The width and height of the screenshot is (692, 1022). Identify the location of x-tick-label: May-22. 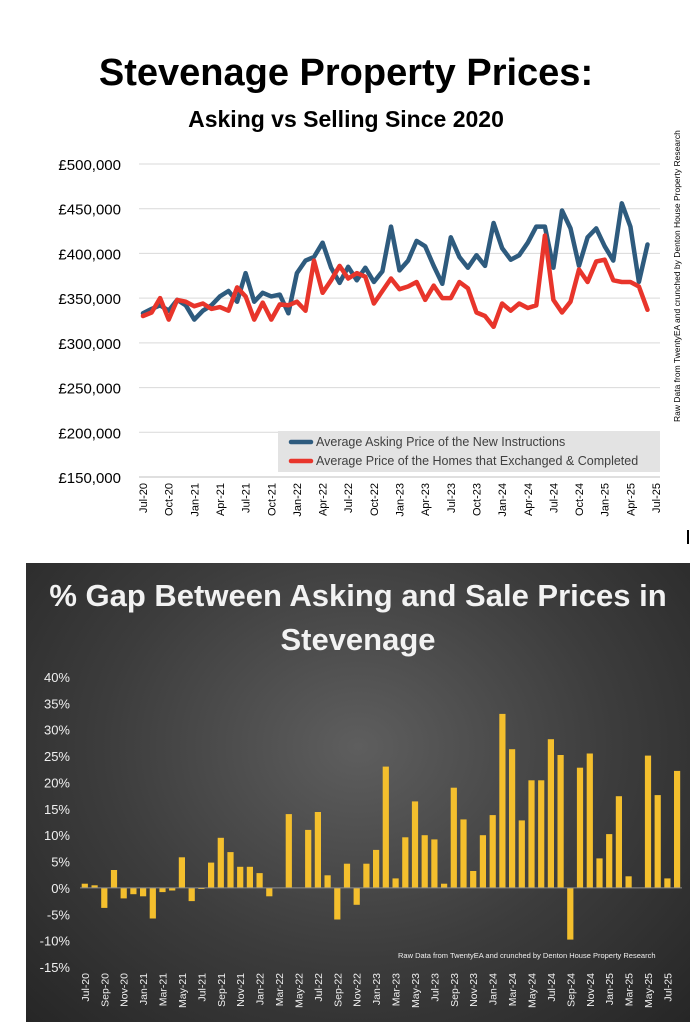
(299, 990).